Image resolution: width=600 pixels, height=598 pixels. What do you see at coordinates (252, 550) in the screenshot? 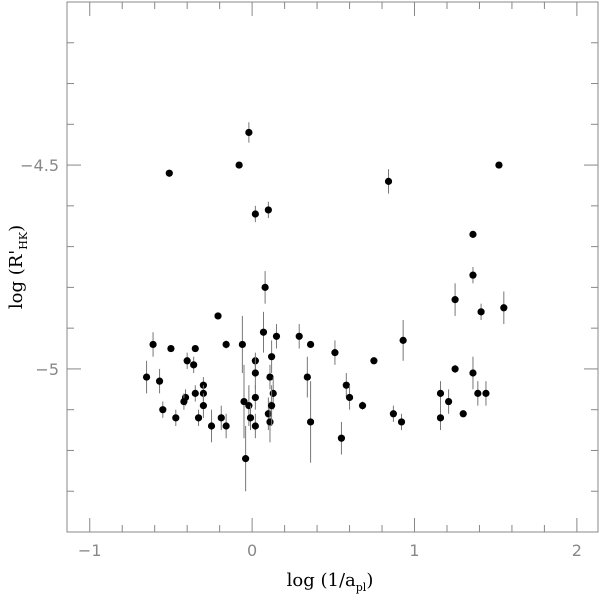
I see `x-tick-label: 0` at bounding box center [252, 550].